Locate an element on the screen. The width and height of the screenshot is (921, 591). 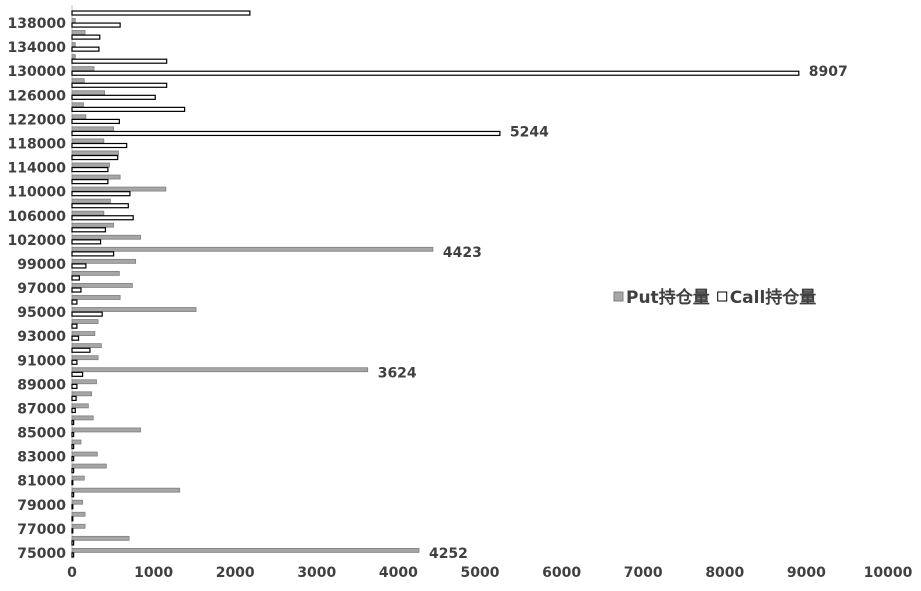
x-tick-label: 1000 is located at coordinates (153, 573).